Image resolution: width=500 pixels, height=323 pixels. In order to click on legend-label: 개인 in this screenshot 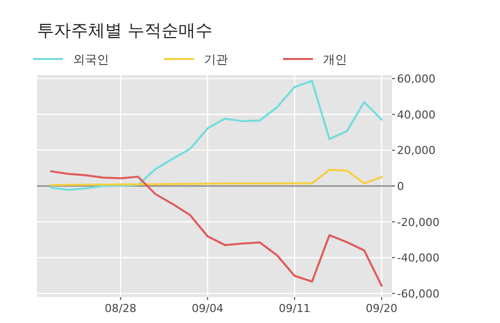, I will do `click(335, 59)`.